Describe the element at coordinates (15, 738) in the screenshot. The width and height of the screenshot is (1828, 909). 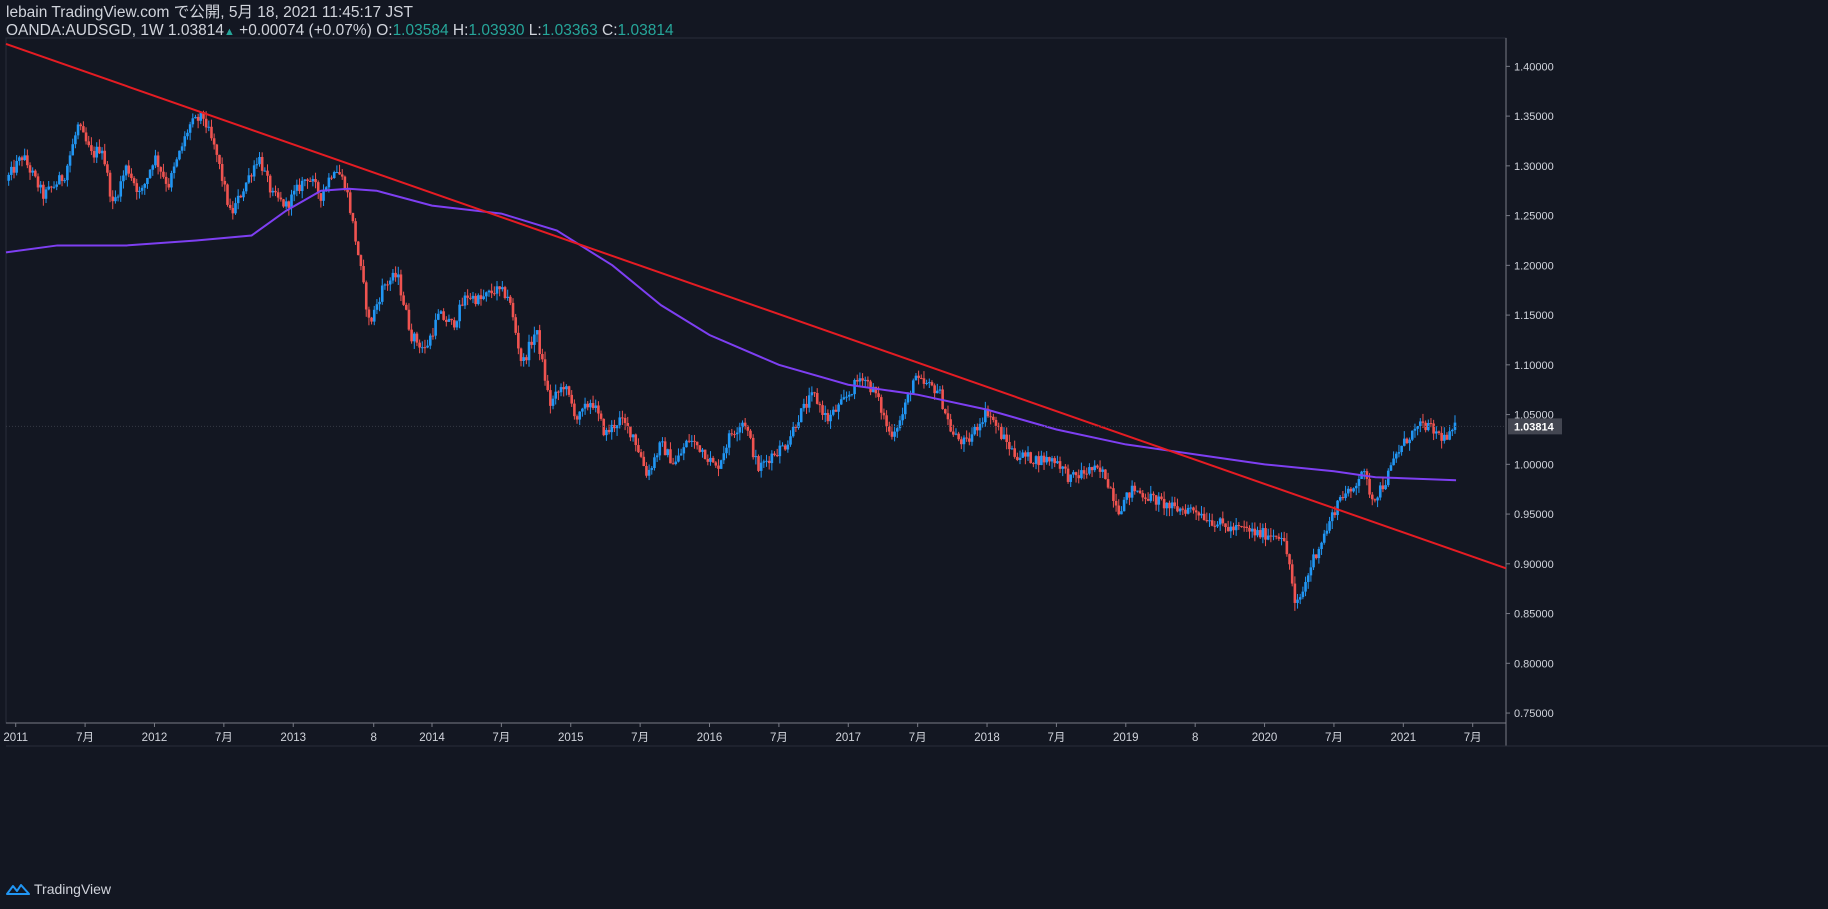
I see `x-tick-label: 2011` at that location.